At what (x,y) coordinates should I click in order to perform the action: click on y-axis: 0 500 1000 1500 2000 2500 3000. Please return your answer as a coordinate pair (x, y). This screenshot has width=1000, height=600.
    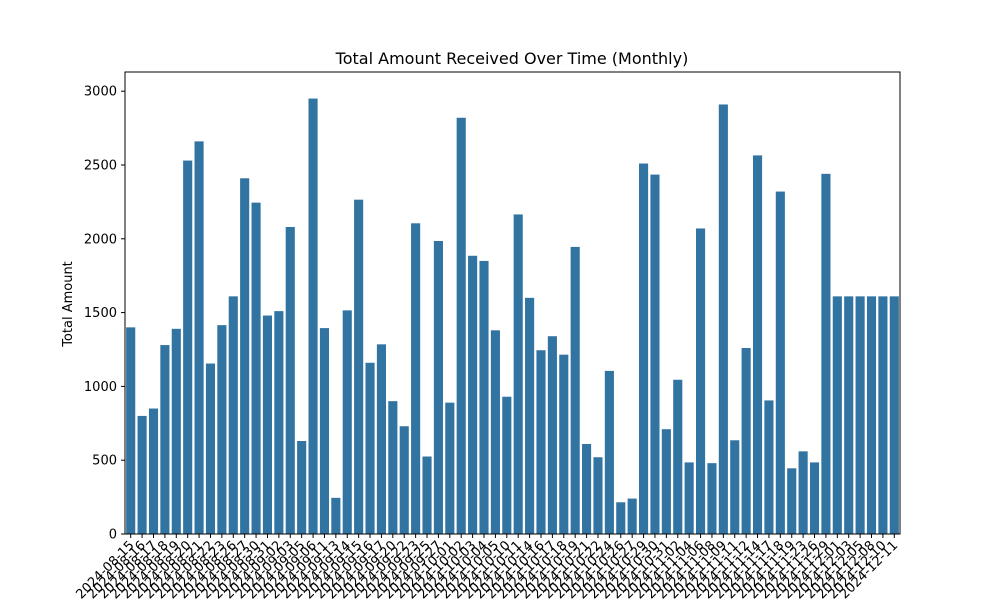
    Looking at the image, I should click on (104, 314).